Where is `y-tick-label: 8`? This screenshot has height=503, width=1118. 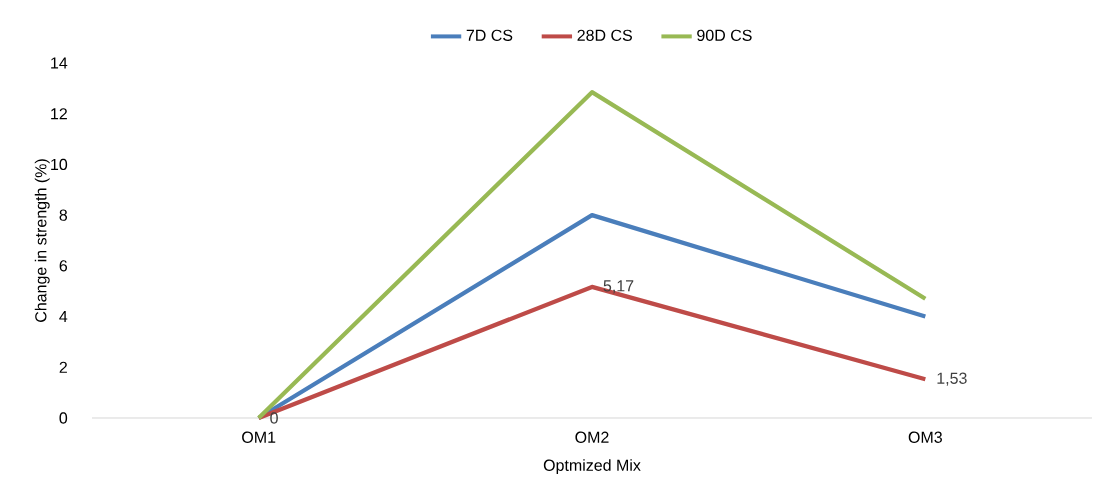
y-tick-label: 8 is located at coordinates (63, 215).